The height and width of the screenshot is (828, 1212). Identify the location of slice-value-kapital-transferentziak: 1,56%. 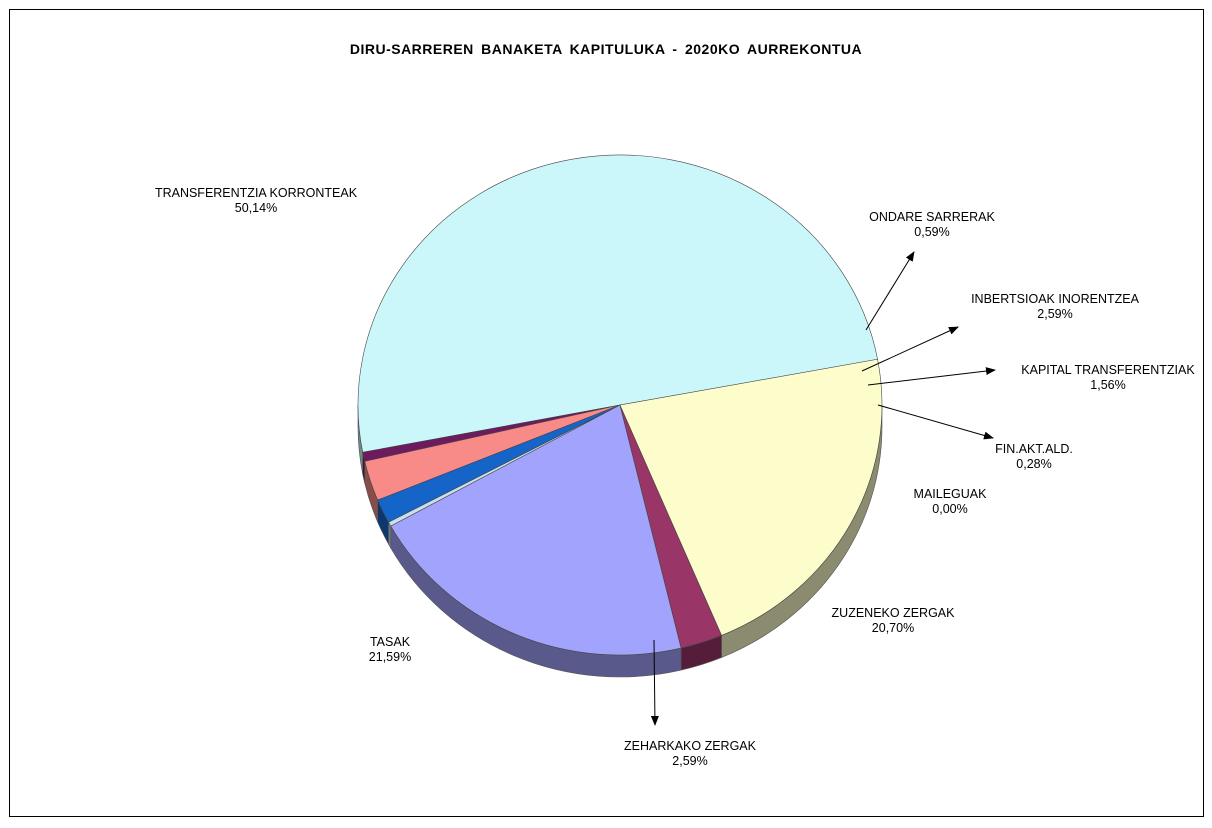
(1107, 385).